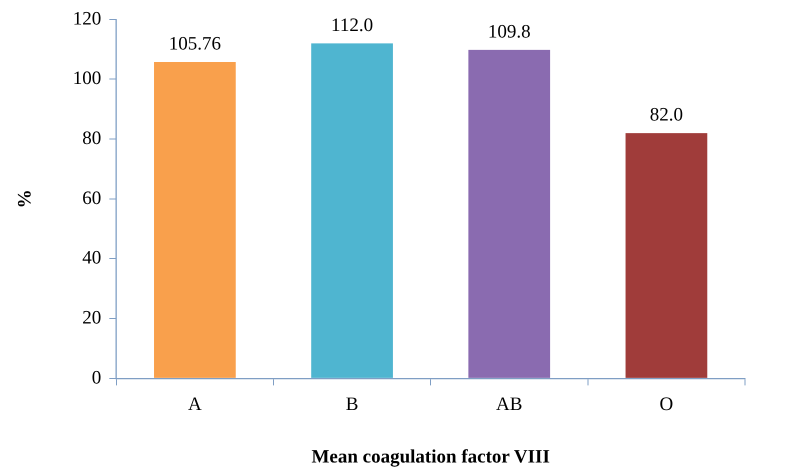 Image resolution: width=795 pixels, height=475 pixels. Describe the element at coordinates (667, 115) in the screenshot. I see `data-label: 82.0` at that location.